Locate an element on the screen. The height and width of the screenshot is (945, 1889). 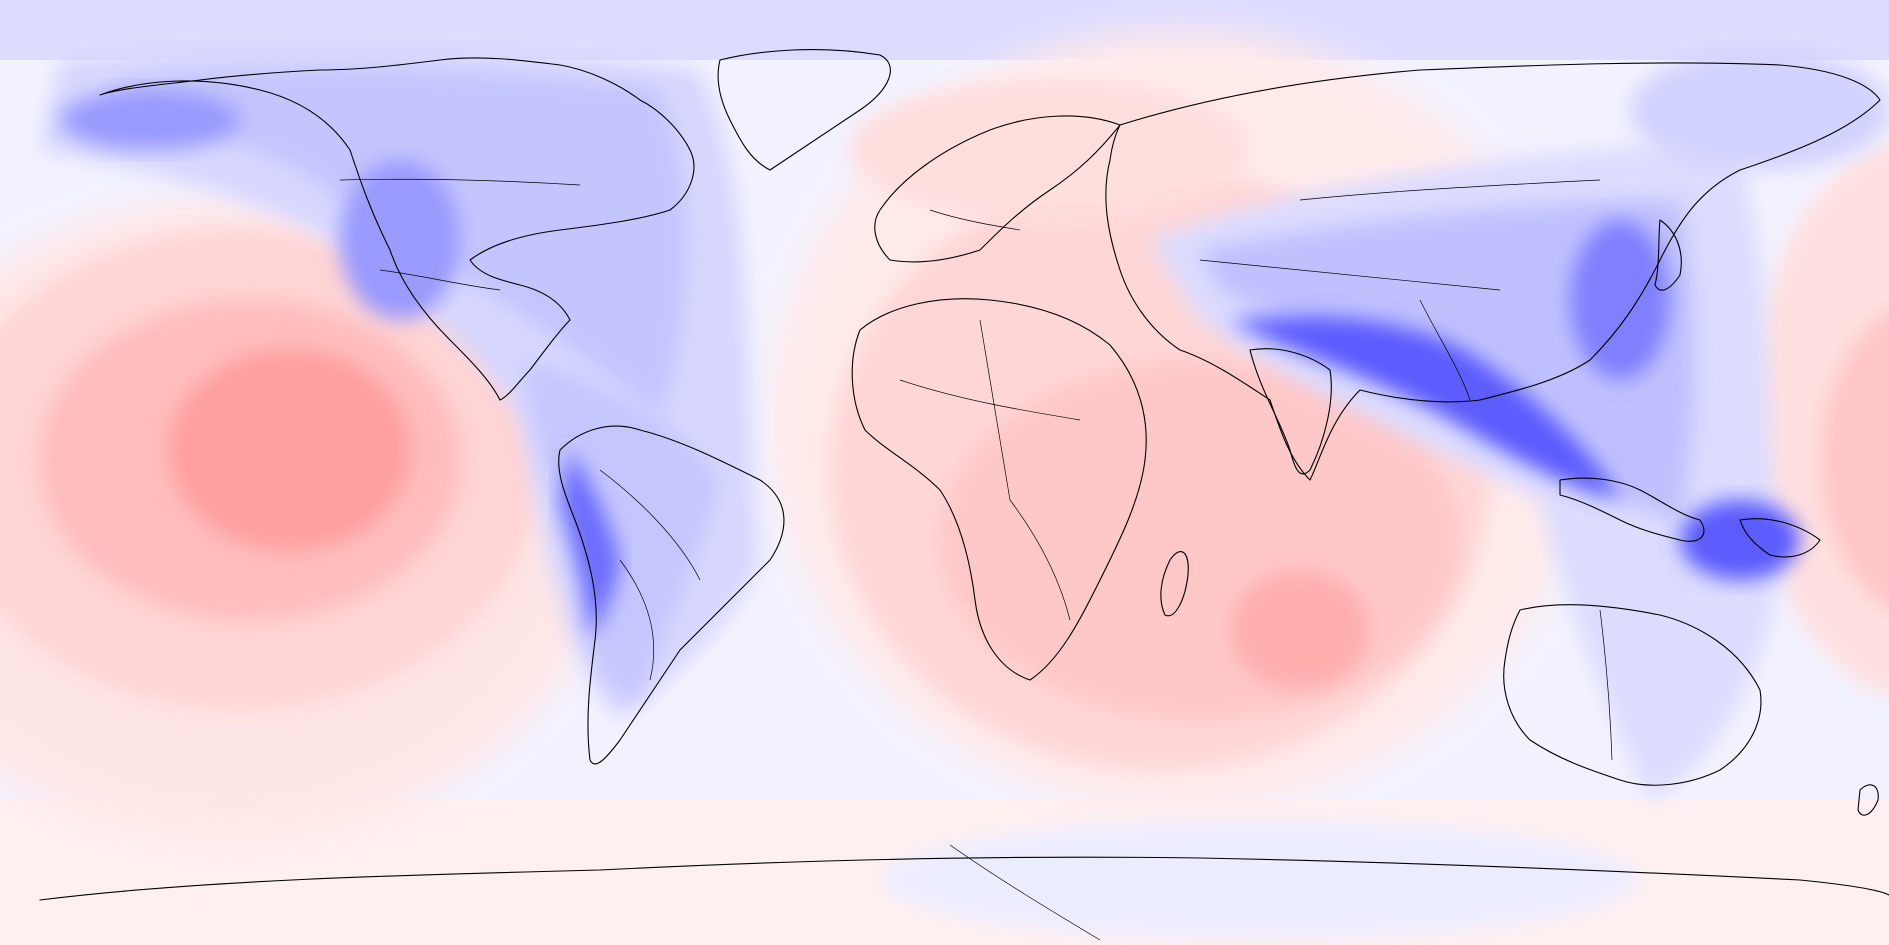
north-america-mid is located at coordinates (393, 244).